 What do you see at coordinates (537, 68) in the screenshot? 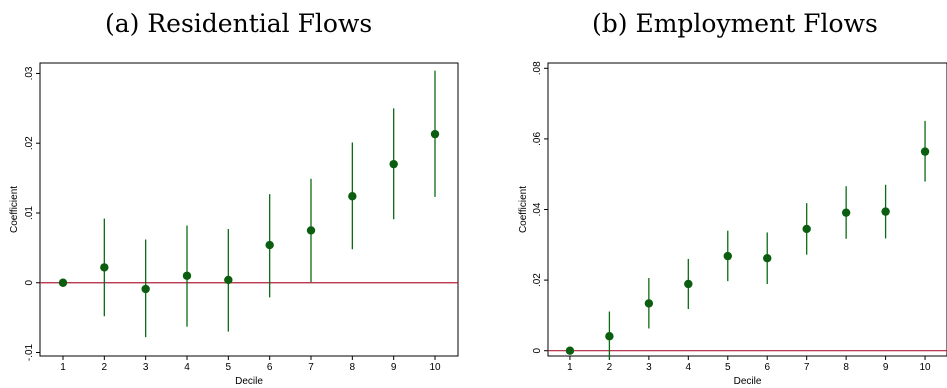
I see `y-tick-label: .08` at bounding box center [537, 68].